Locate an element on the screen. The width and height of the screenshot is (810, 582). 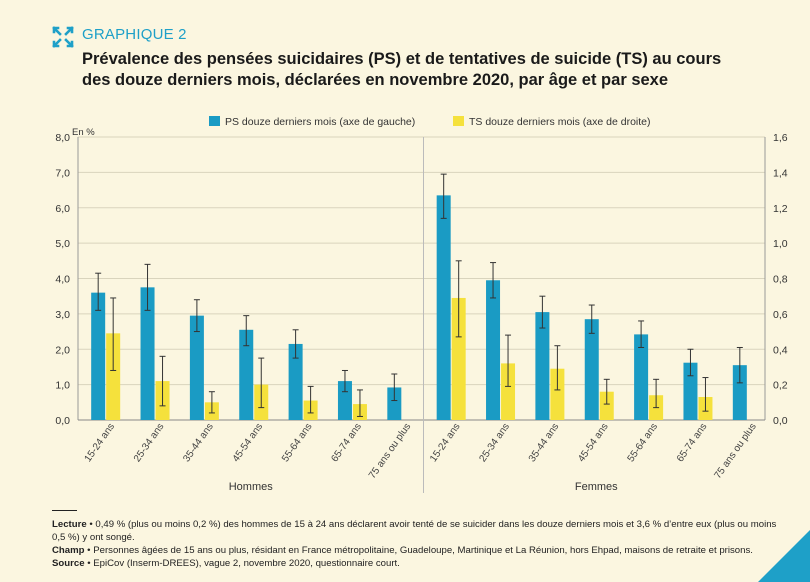
note-champ-label: Champ is located at coordinates (68, 550).